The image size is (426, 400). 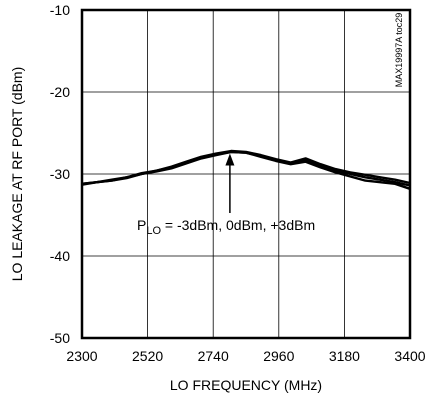 What do you see at coordinates (153, 231) in the screenshot?
I see `annotation-subscript: LO` at bounding box center [153, 231].